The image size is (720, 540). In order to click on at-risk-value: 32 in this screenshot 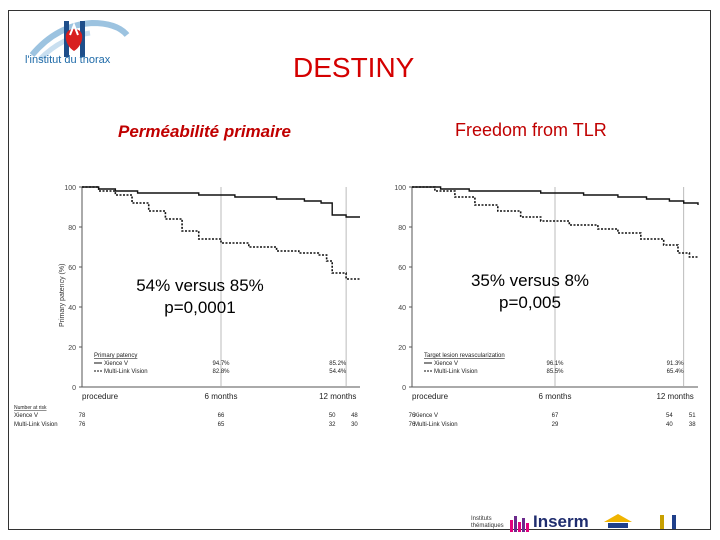, I will do `click(332, 425)`.